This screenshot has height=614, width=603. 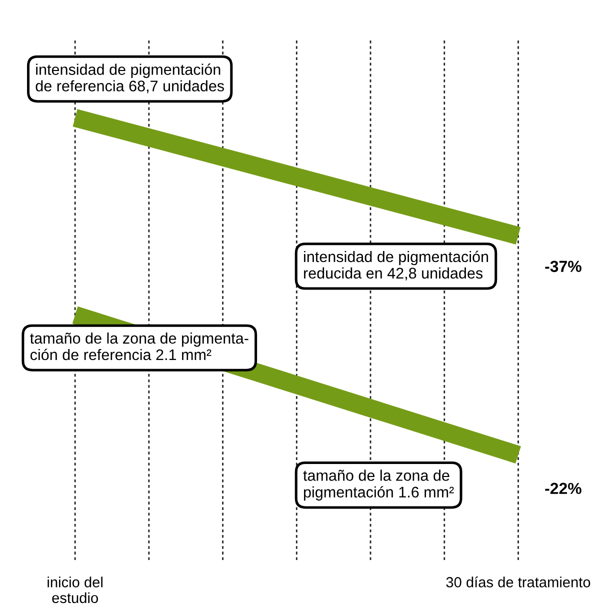 What do you see at coordinates (139, 346) in the screenshot?
I see `annotation: tamaño de la zona de pigmenta- ción de referencia 2.1 mm²` at bounding box center [139, 346].